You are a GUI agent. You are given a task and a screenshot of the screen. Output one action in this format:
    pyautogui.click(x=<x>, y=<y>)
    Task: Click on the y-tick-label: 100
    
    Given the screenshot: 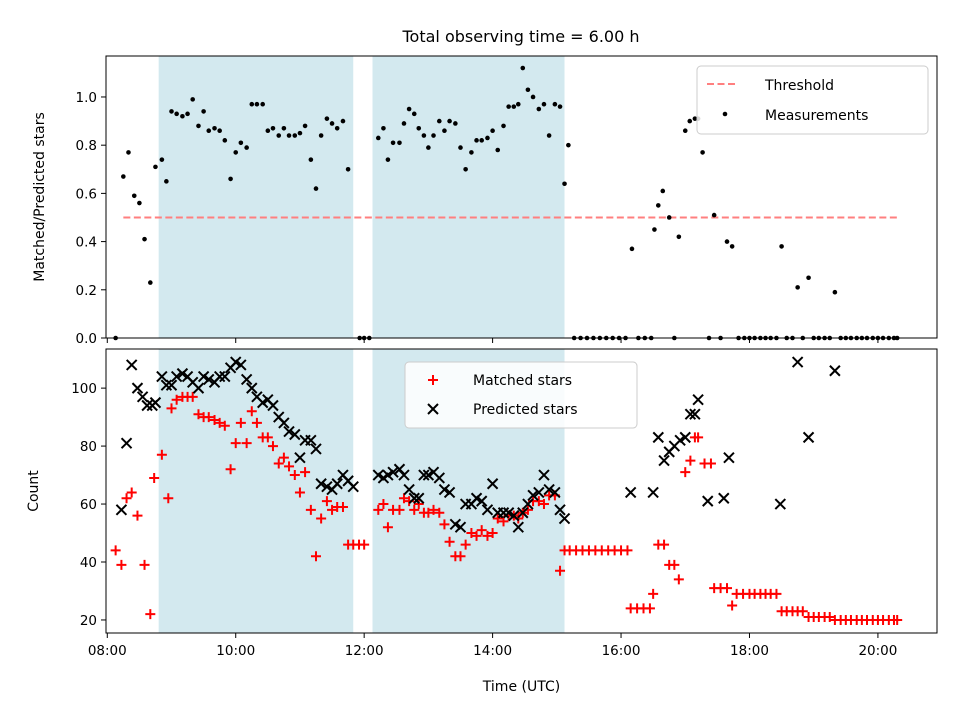 What is the action you would take?
    pyautogui.click(x=84, y=389)
    